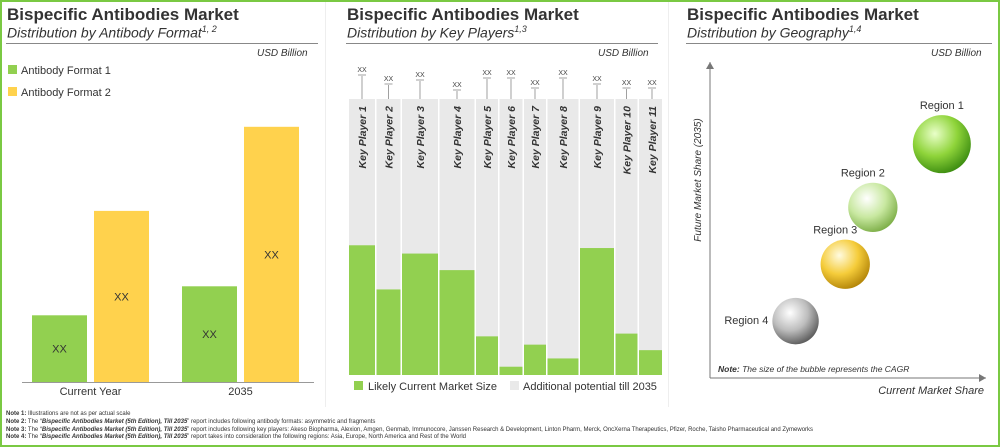 This screenshot has width=1000, height=447. What do you see at coordinates (653, 140) in the screenshot?
I see `category-label: Key Player 11` at bounding box center [653, 140].